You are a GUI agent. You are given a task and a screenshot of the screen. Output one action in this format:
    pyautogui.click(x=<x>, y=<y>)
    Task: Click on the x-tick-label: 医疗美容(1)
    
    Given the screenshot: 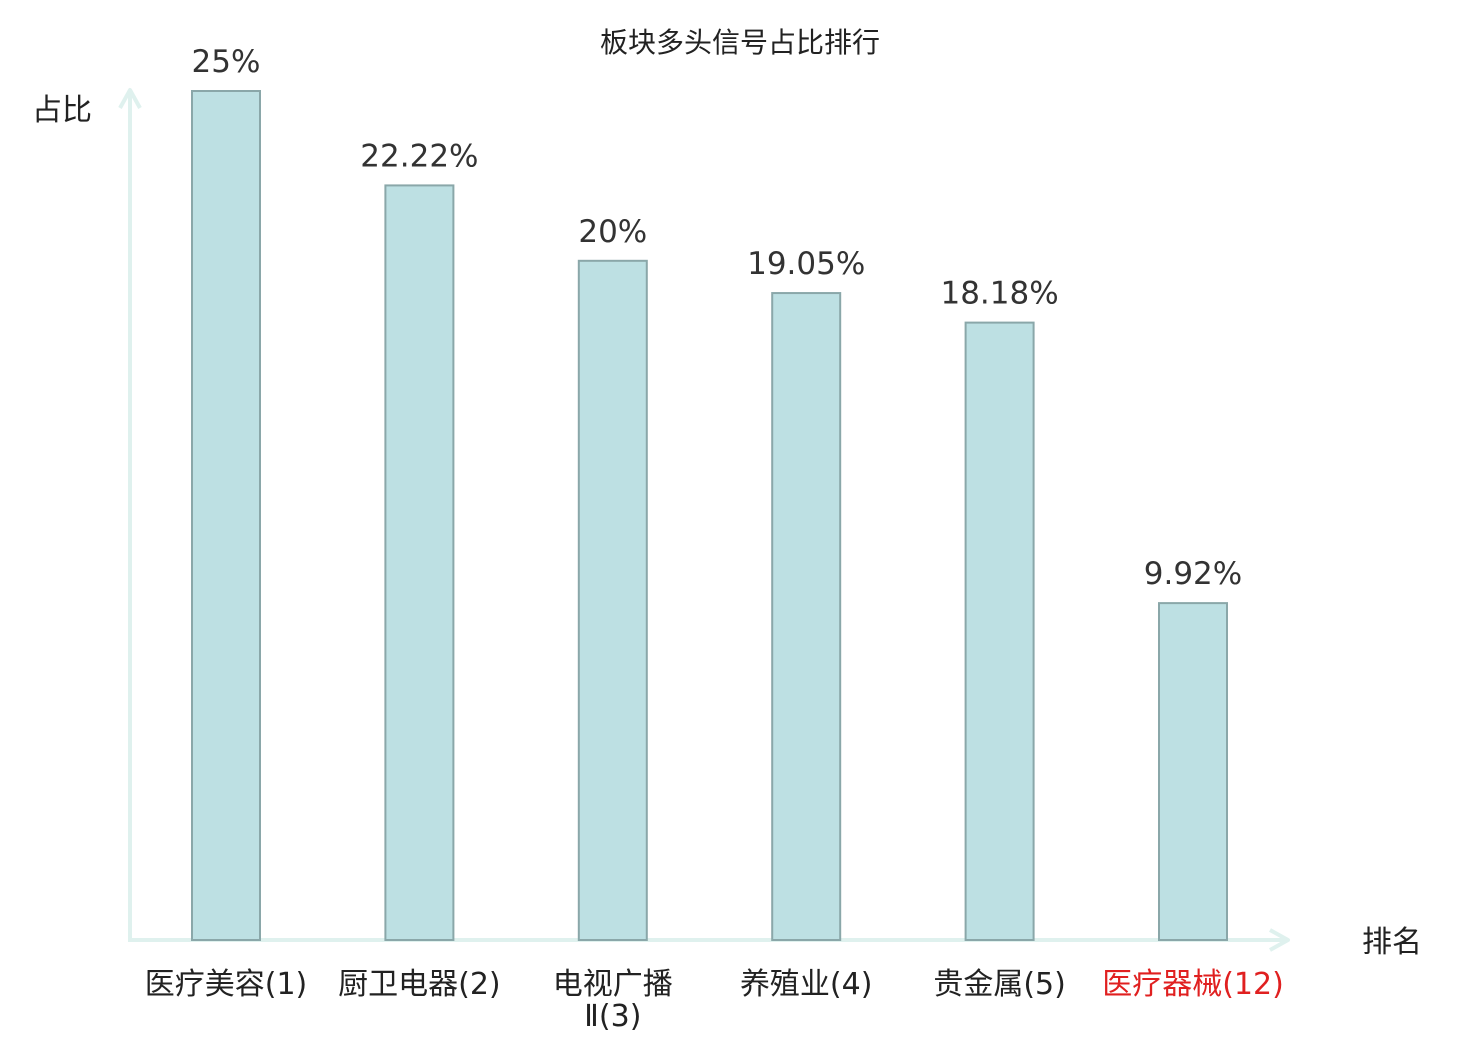 What is the action you would take?
    pyautogui.click(x=226, y=984)
    